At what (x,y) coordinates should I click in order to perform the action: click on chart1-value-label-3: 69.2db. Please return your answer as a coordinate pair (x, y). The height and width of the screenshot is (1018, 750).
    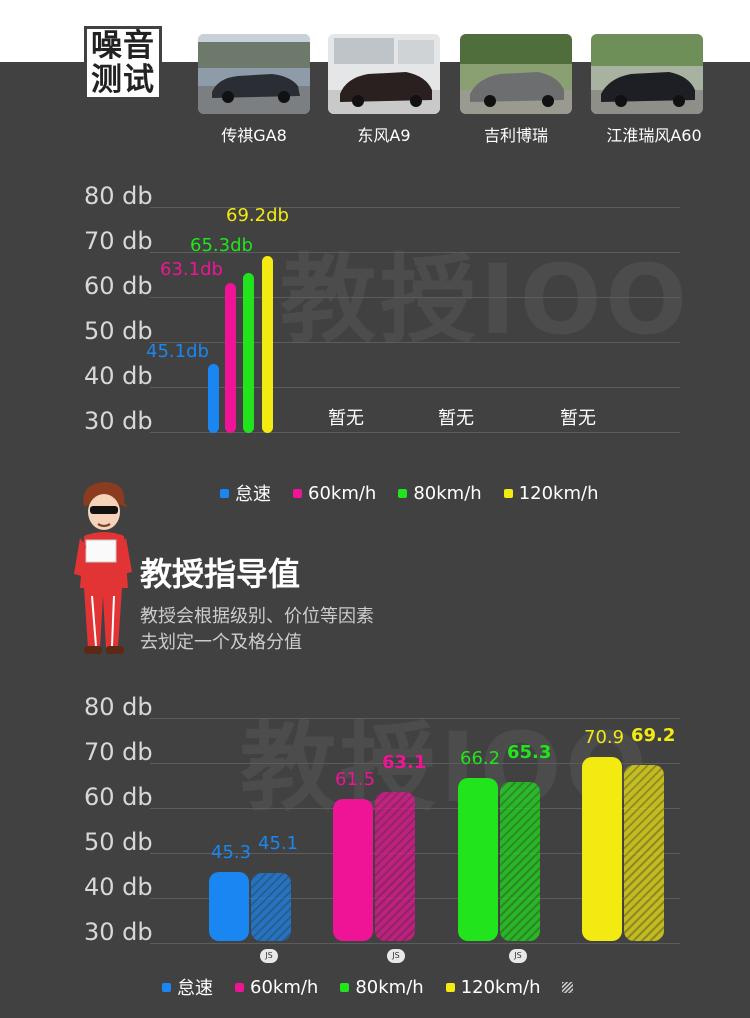
    Looking at the image, I should click on (257, 215).